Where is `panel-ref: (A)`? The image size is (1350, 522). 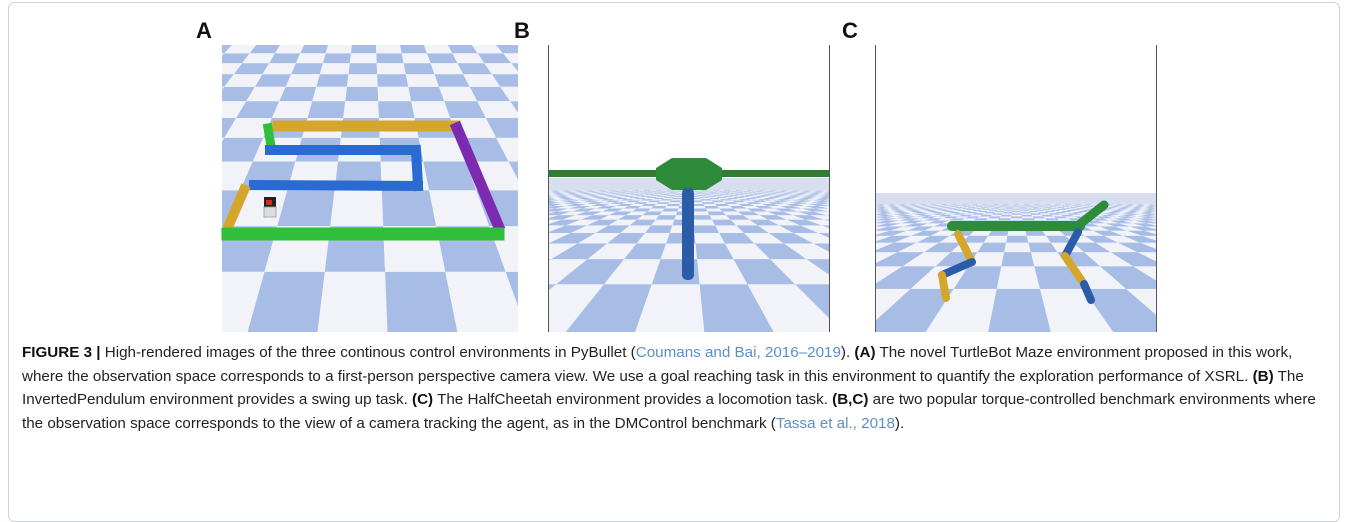 panel-ref: (A) is located at coordinates (864, 352).